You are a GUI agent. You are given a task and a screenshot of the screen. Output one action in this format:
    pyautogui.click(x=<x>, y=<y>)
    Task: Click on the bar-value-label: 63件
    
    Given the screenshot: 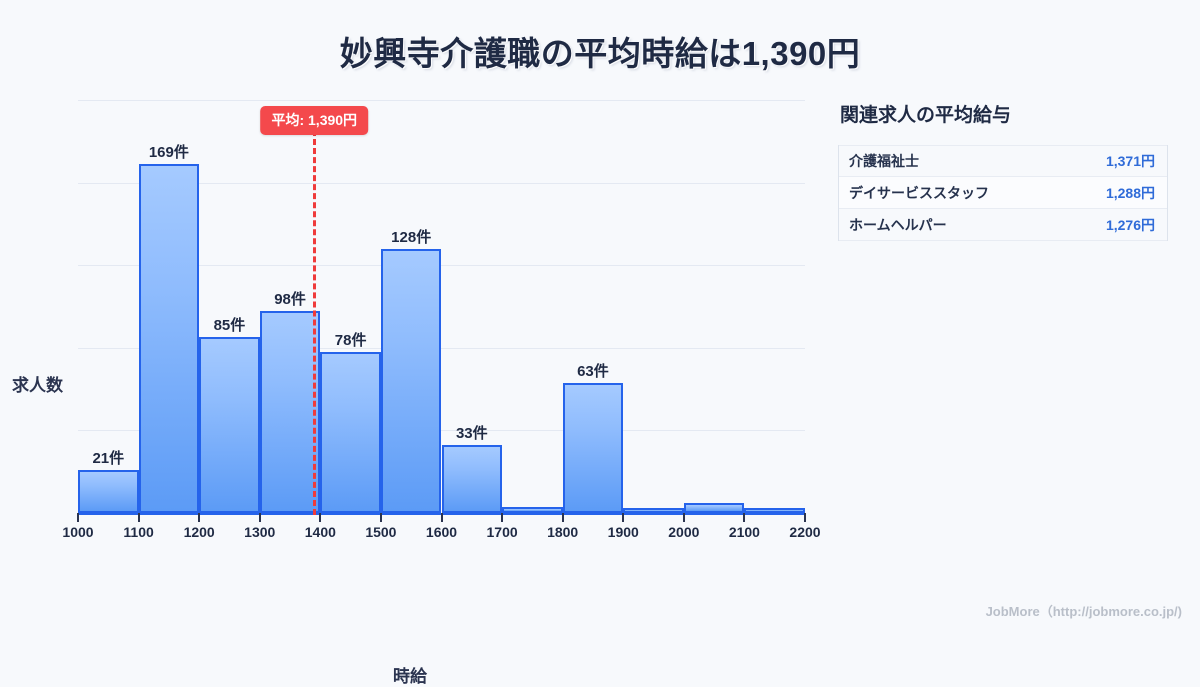 What is the action you would take?
    pyautogui.click(x=593, y=371)
    